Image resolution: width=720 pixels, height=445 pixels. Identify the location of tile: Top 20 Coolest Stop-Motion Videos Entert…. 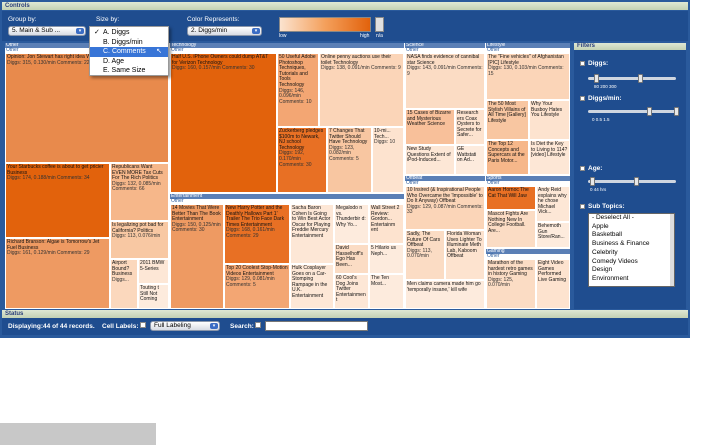
(257, 286).